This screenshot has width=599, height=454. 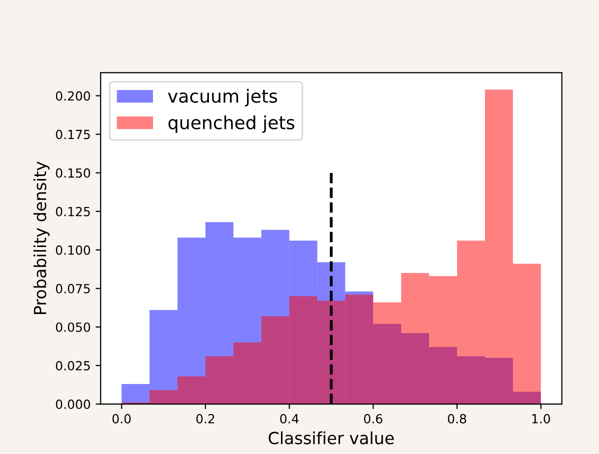 I want to click on x-tick-label: 0.0, so click(x=121, y=419).